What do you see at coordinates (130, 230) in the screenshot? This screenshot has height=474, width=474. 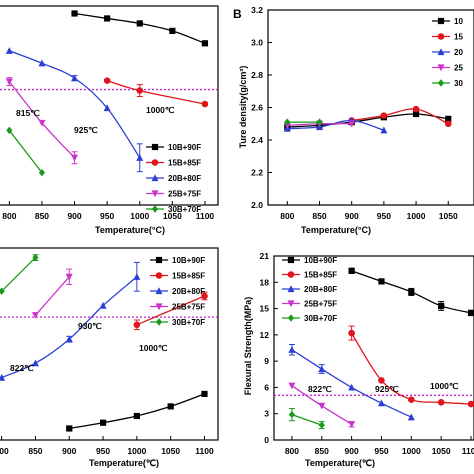 I see `panel-a-xlabel: Temperature(°C)` at bounding box center [130, 230].